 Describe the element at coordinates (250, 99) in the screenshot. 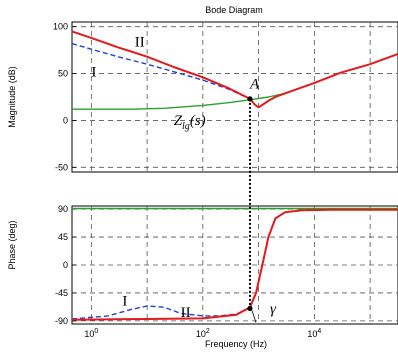

I see `point-a-marker` at that location.